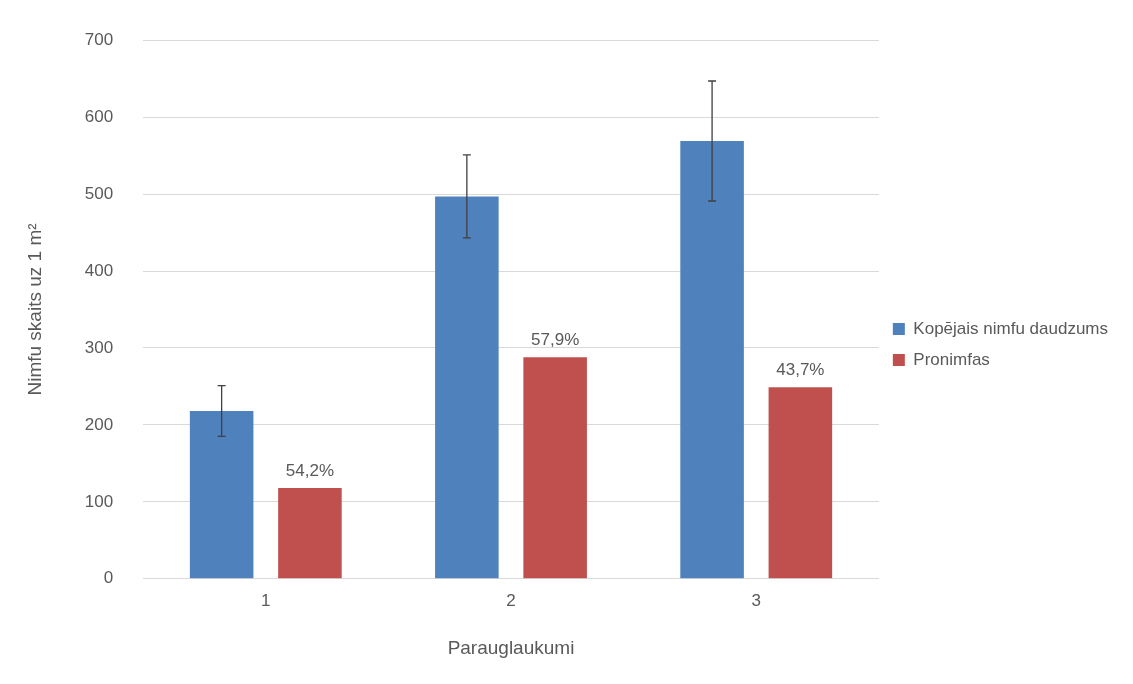 The image size is (1133, 684). I want to click on x-axis-title: Parauglaukumi, so click(511, 647).